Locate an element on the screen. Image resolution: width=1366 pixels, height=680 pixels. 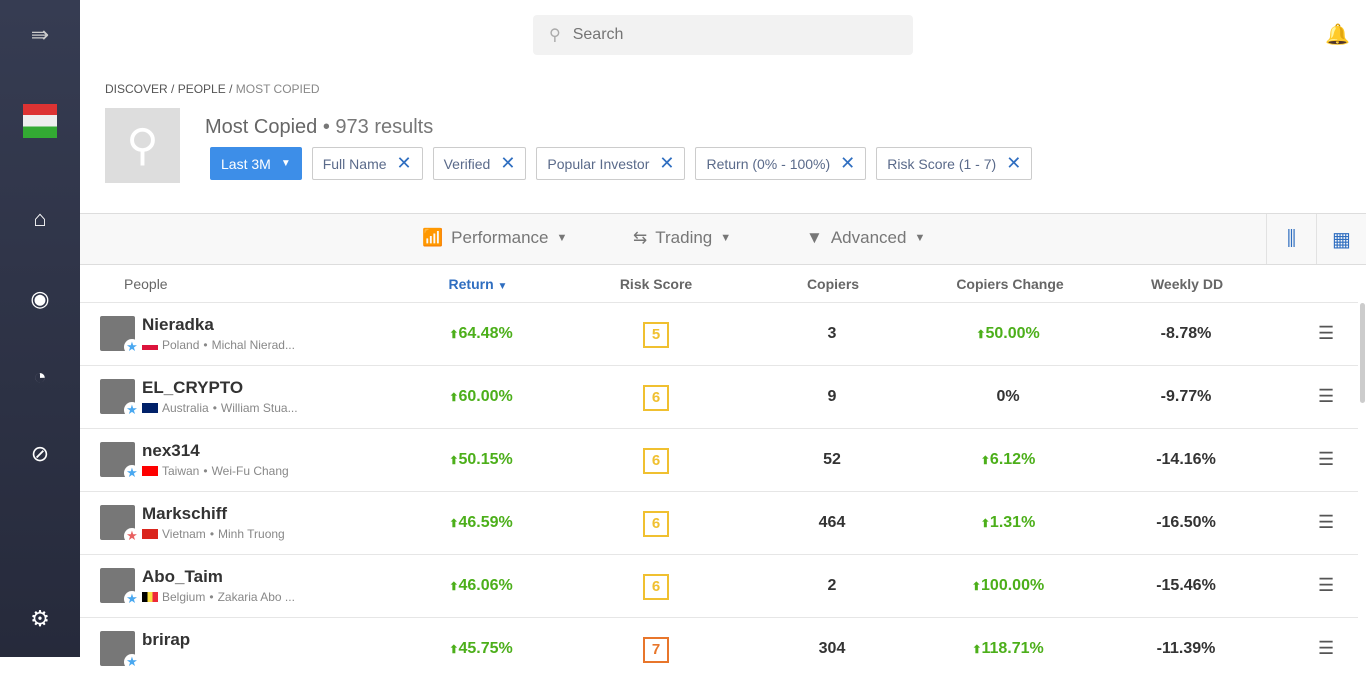
portfolio-icon: ◔ is located at coordinates (40, 376).